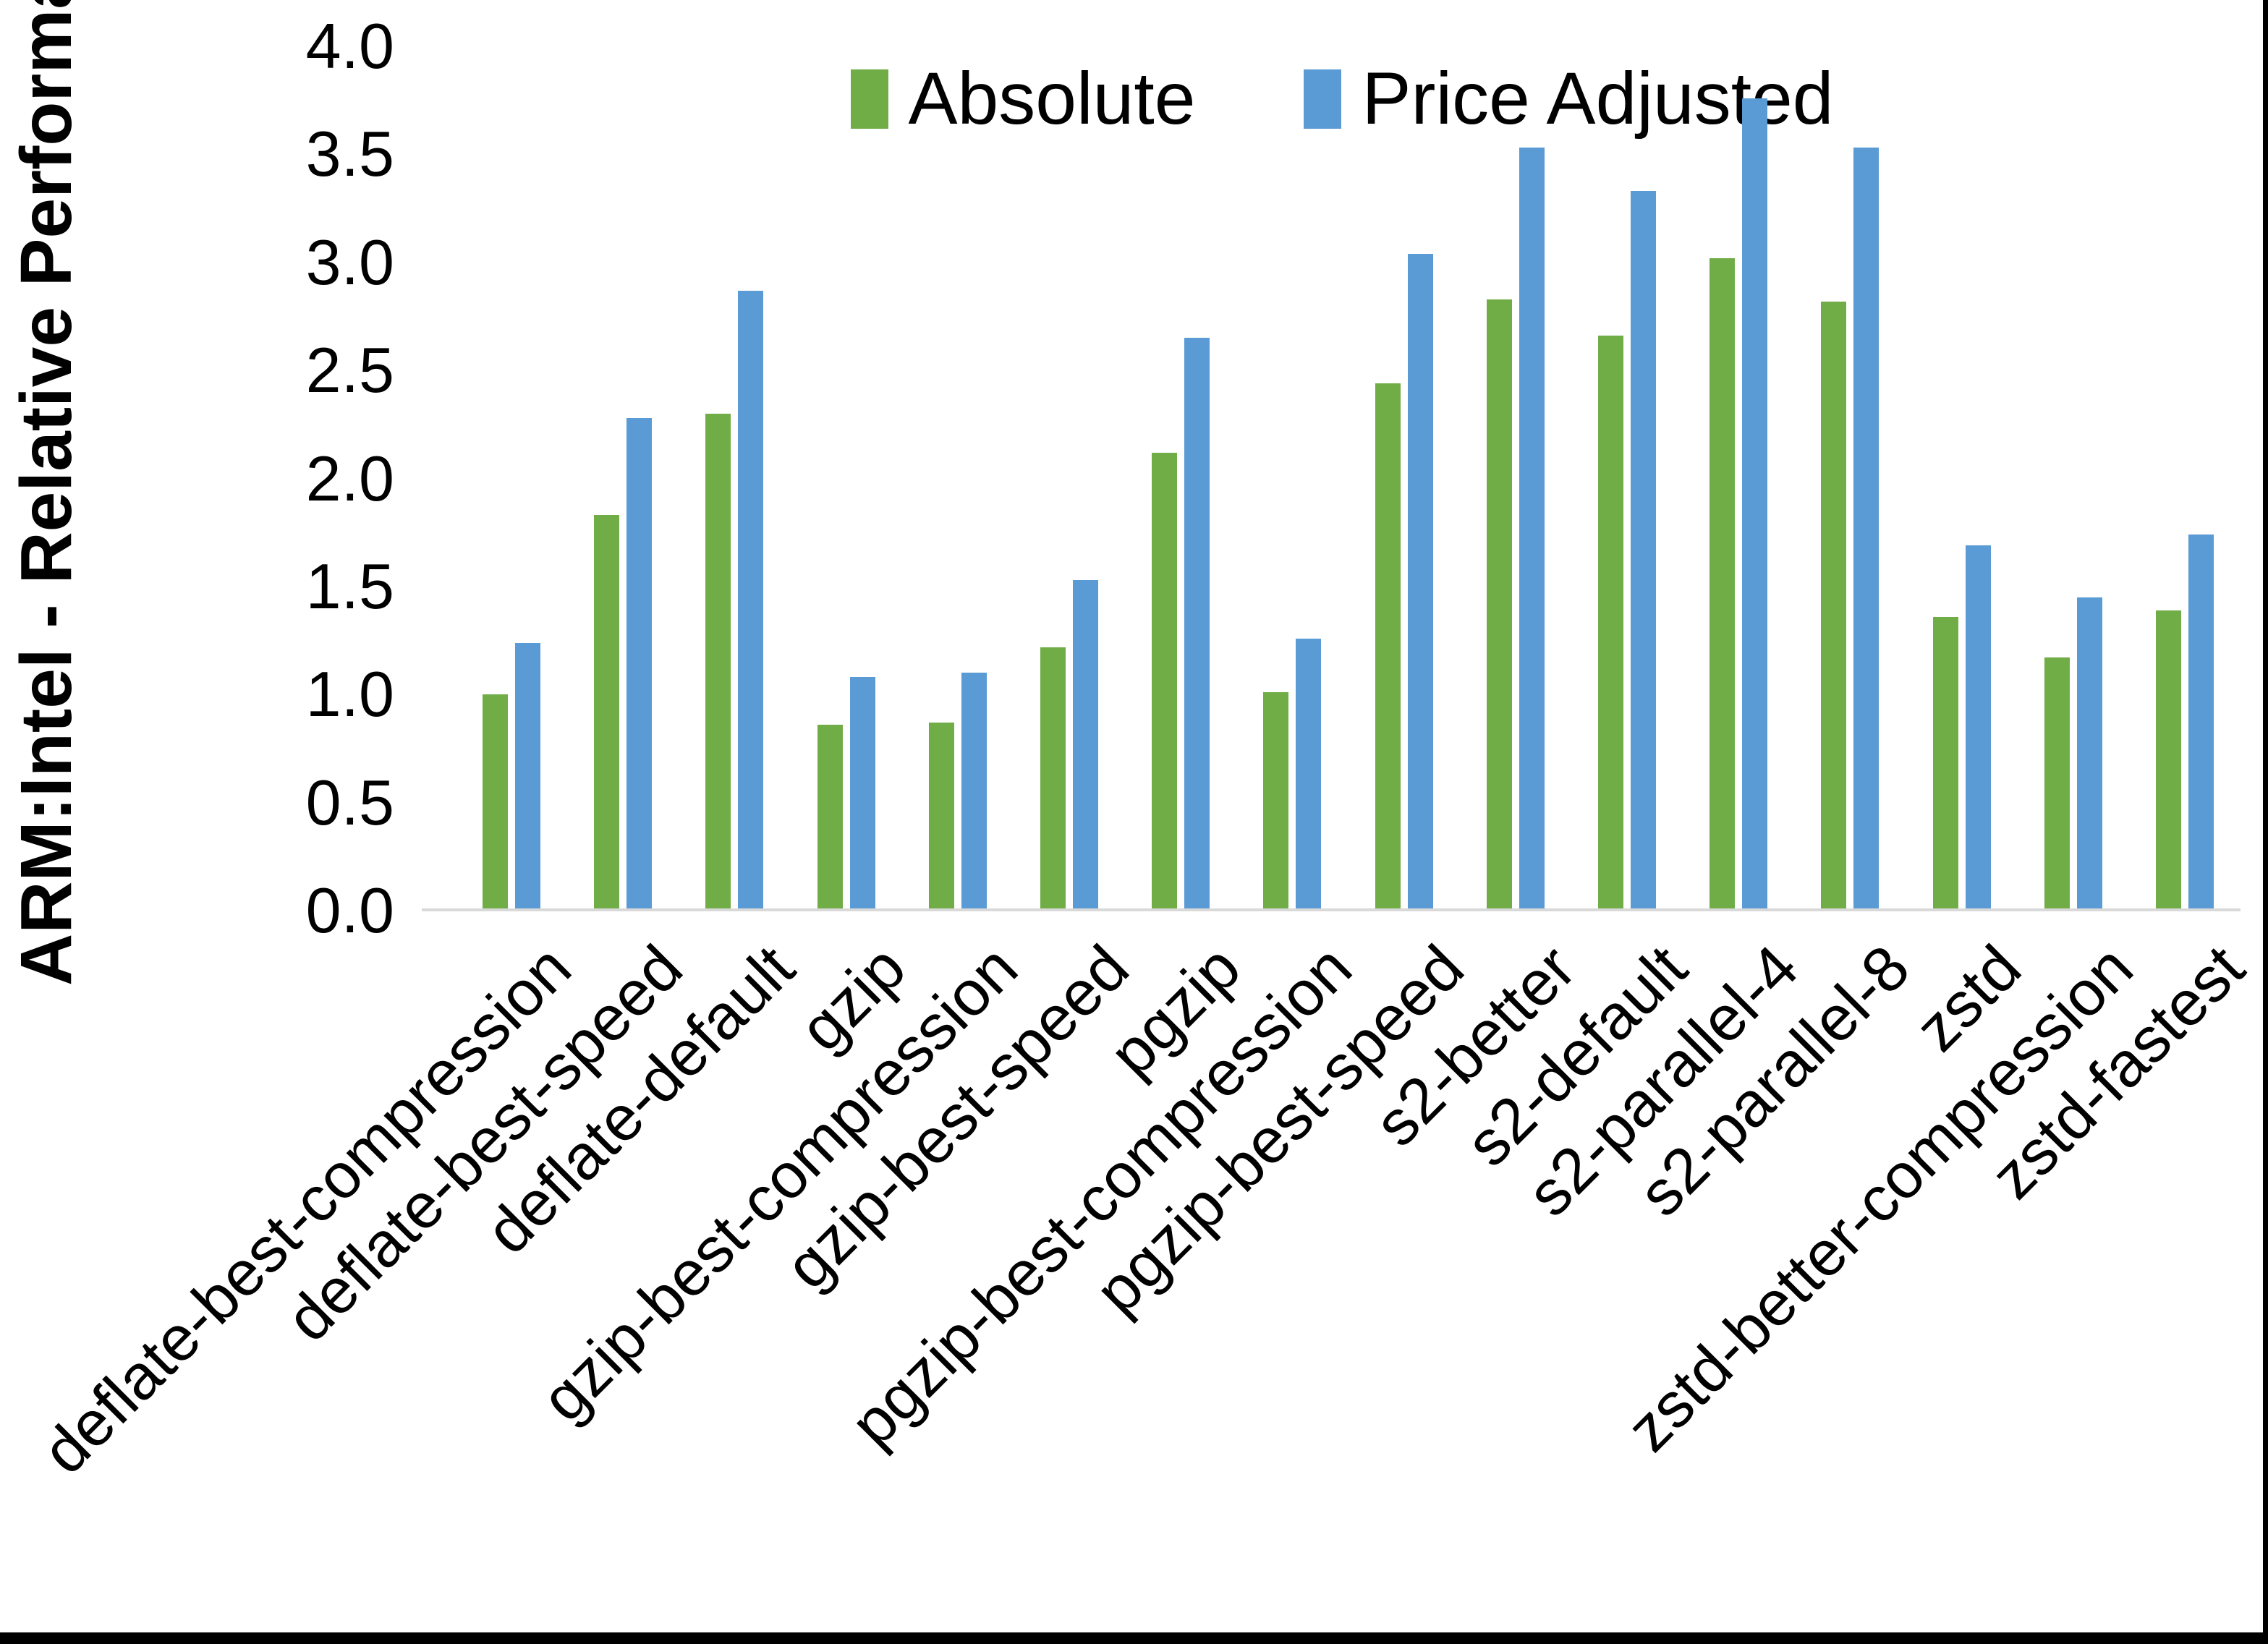  Describe the element at coordinates (1052, 98) in the screenshot. I see `legend-label-absolute: Absolute` at that location.